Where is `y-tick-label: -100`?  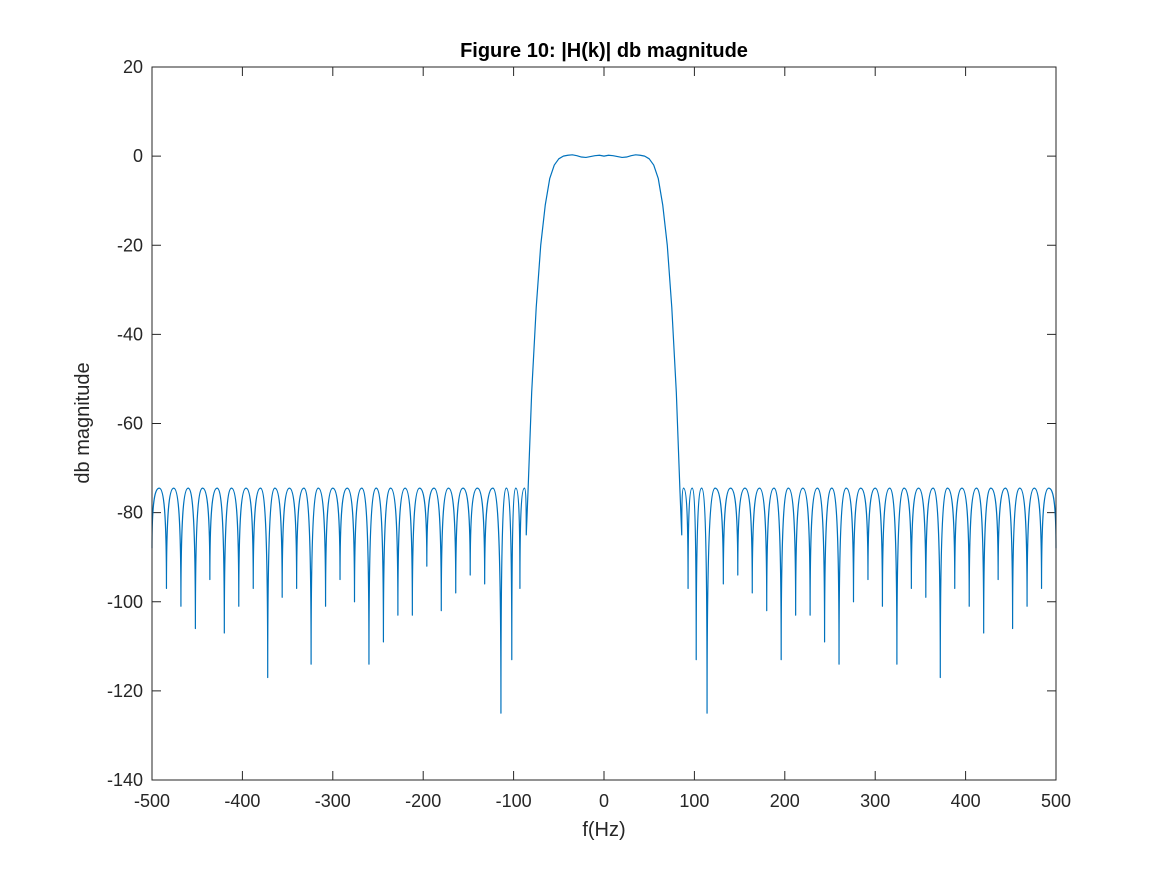 y-tick-label: -100 is located at coordinates (125, 602).